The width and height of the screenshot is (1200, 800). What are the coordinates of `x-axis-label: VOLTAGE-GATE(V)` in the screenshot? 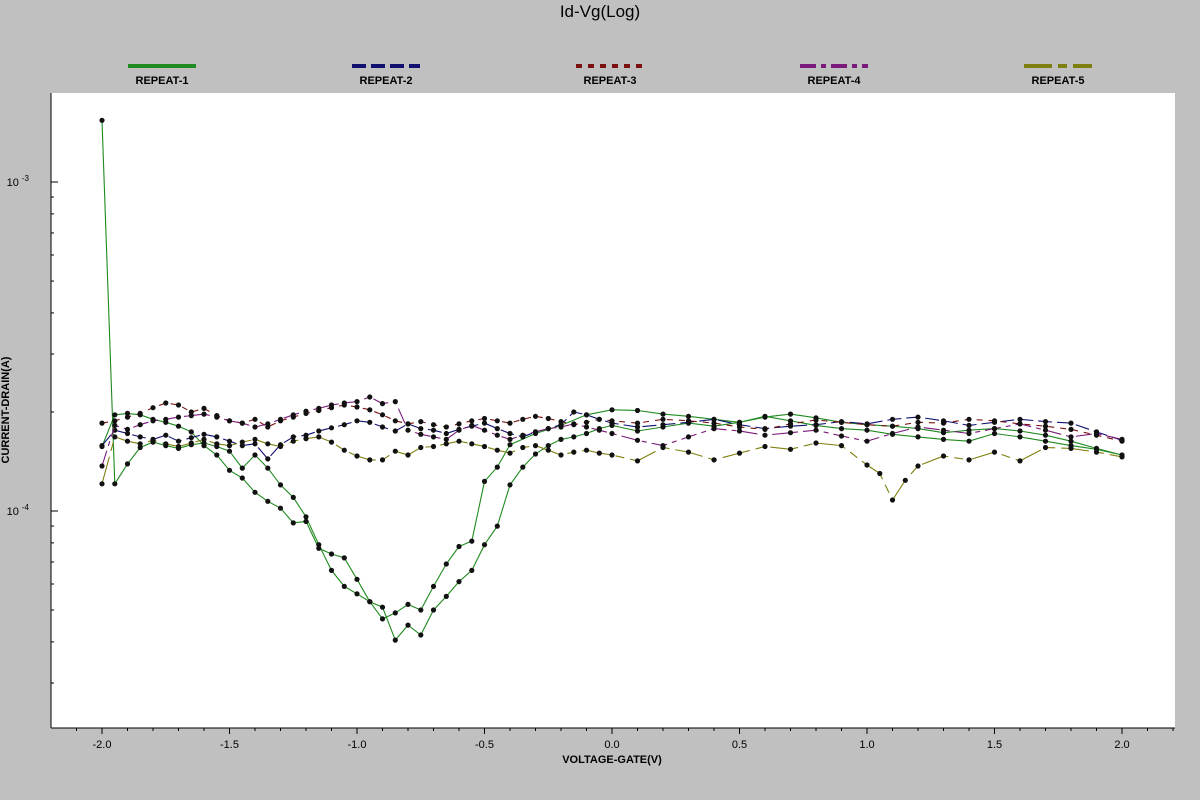 It's located at (612, 760).